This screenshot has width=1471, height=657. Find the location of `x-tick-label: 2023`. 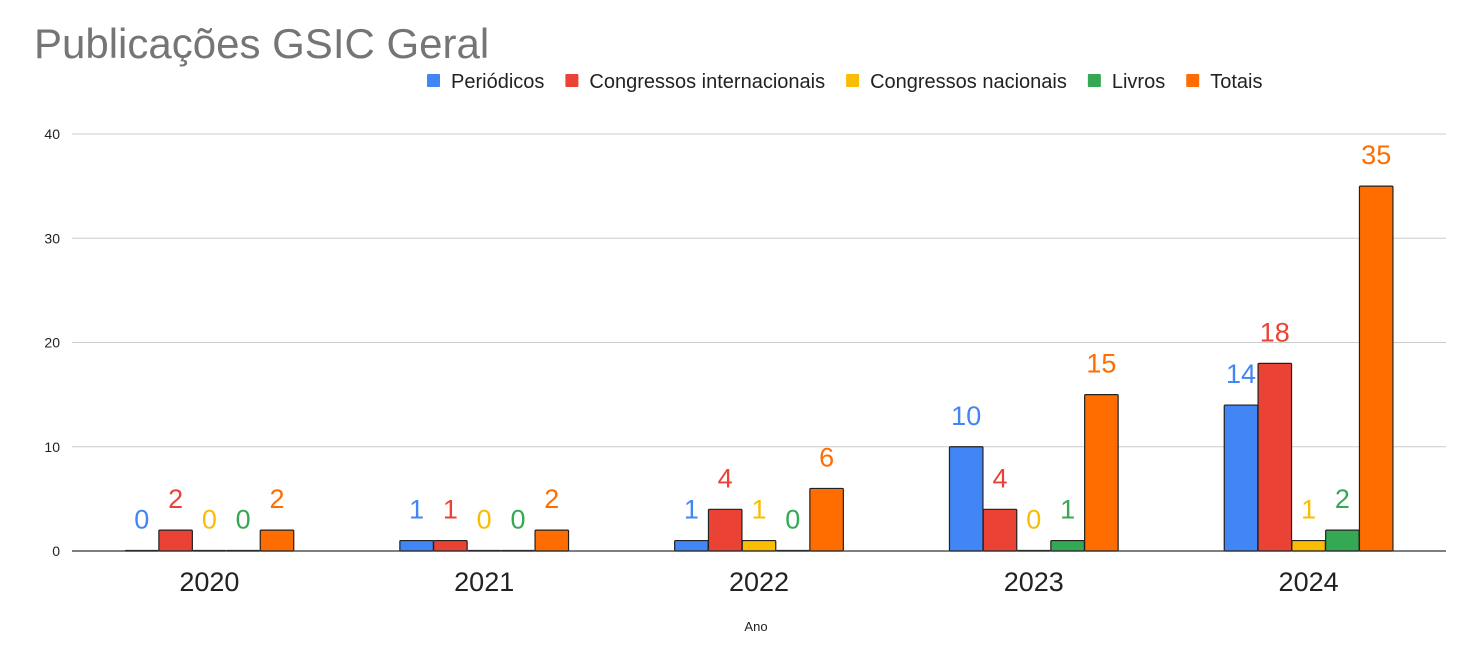

x-tick-label: 2023 is located at coordinates (1034, 582).